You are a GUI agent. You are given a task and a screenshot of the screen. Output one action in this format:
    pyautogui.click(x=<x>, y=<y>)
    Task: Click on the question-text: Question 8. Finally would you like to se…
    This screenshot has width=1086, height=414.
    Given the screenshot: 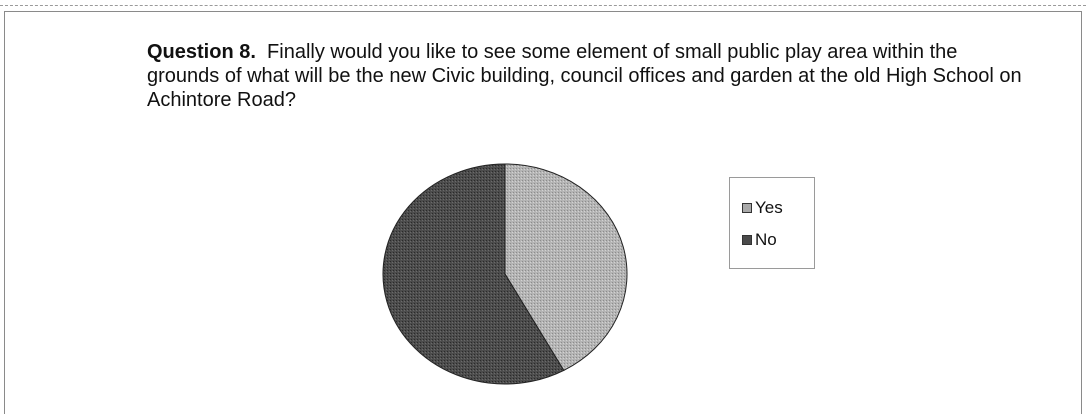 What is the action you would take?
    pyautogui.click(x=587, y=76)
    